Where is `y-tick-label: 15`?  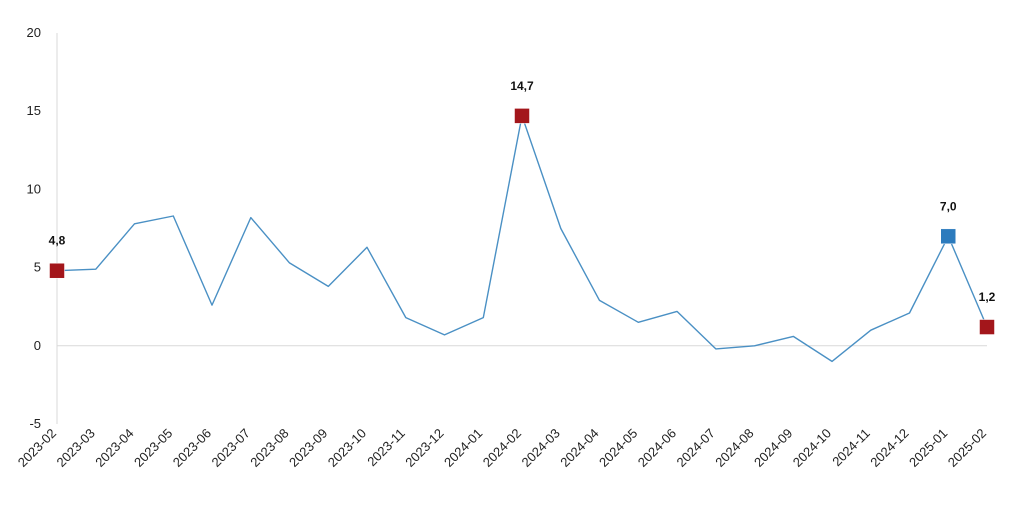
y-tick-label: 15 is located at coordinates (34, 110).